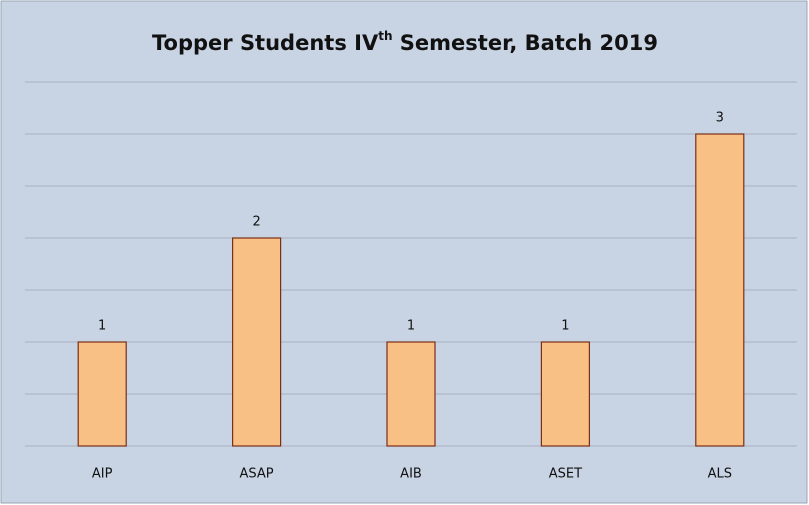 This screenshot has height=505, width=809. What do you see at coordinates (385, 36) in the screenshot?
I see `title-superscript: th` at bounding box center [385, 36].